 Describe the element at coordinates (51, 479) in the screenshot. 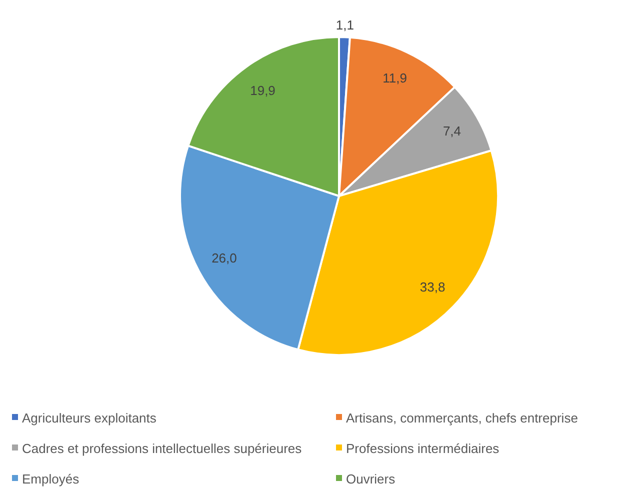

I see `legend-label: Employés` at that location.